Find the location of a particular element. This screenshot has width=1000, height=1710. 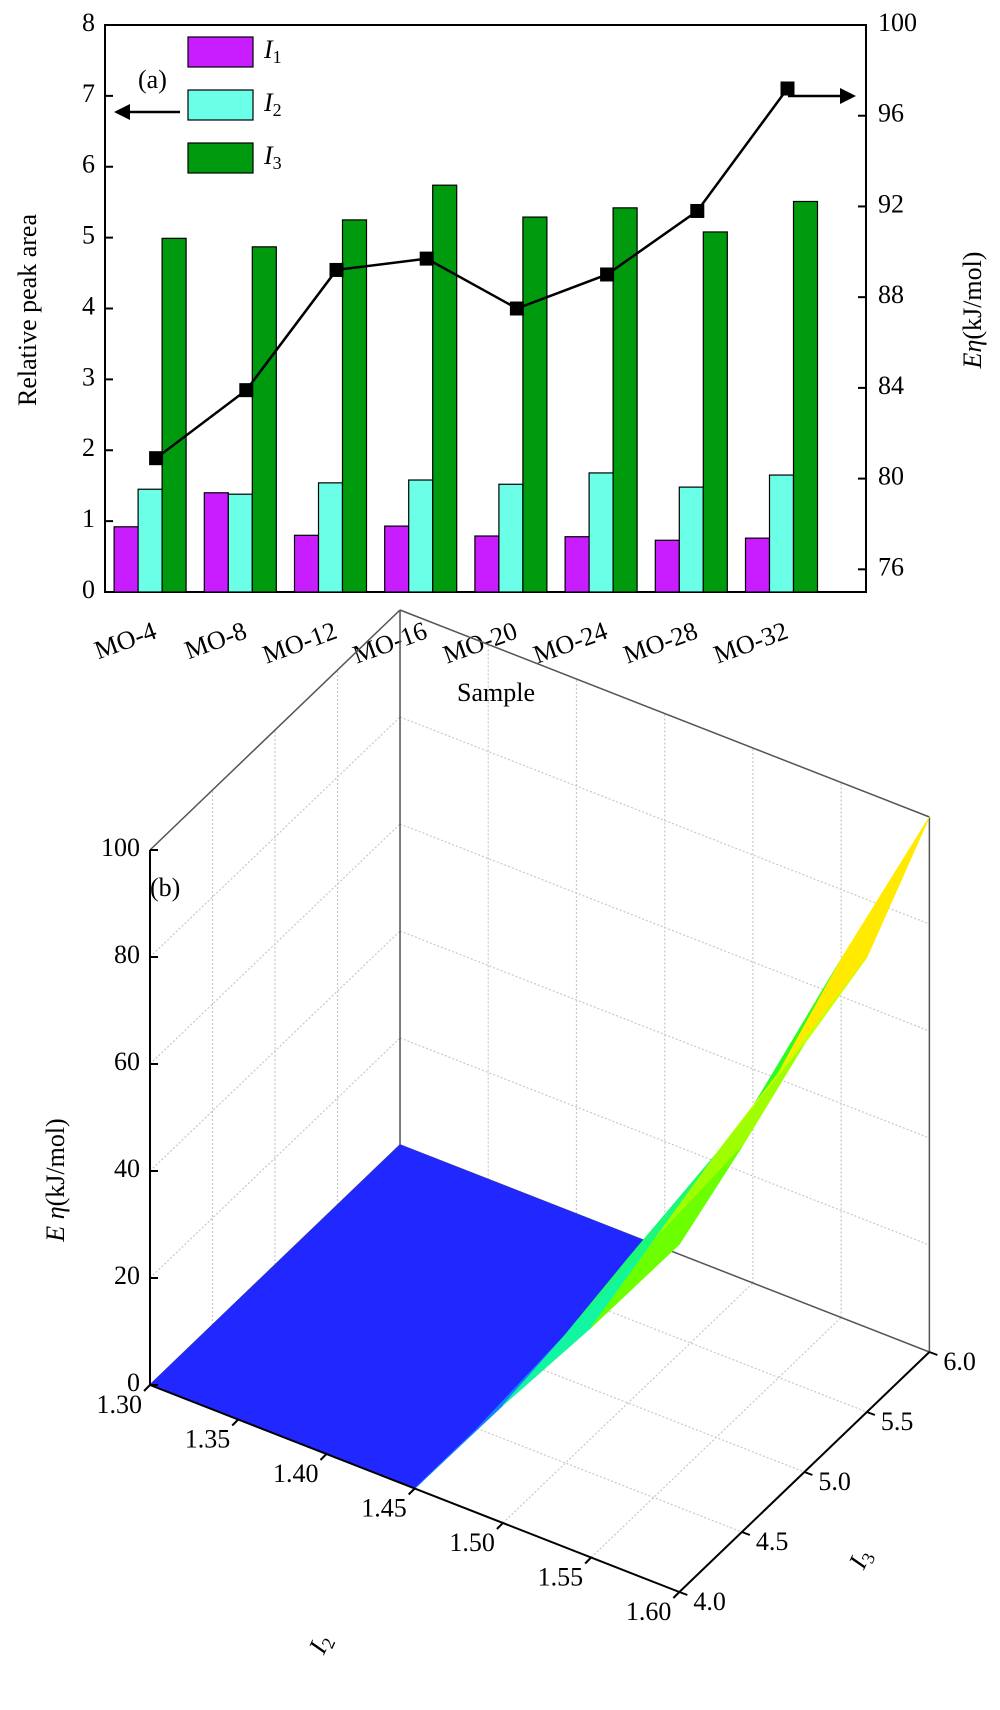

panel-label: (a) is located at coordinates (152, 79).